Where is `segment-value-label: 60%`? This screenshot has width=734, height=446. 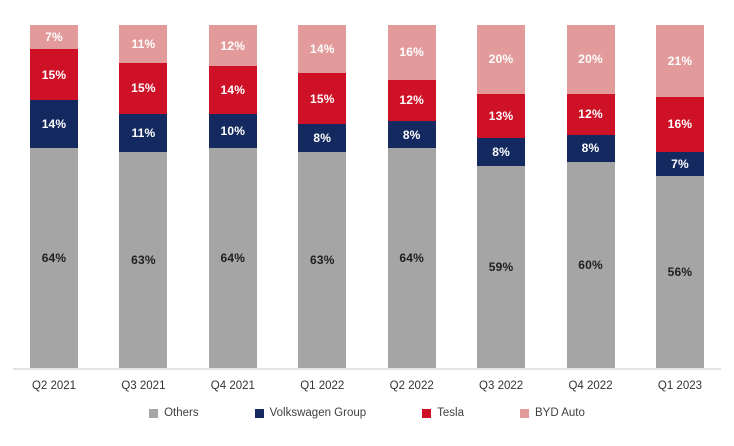
segment-value-label: 60% is located at coordinates (590, 265).